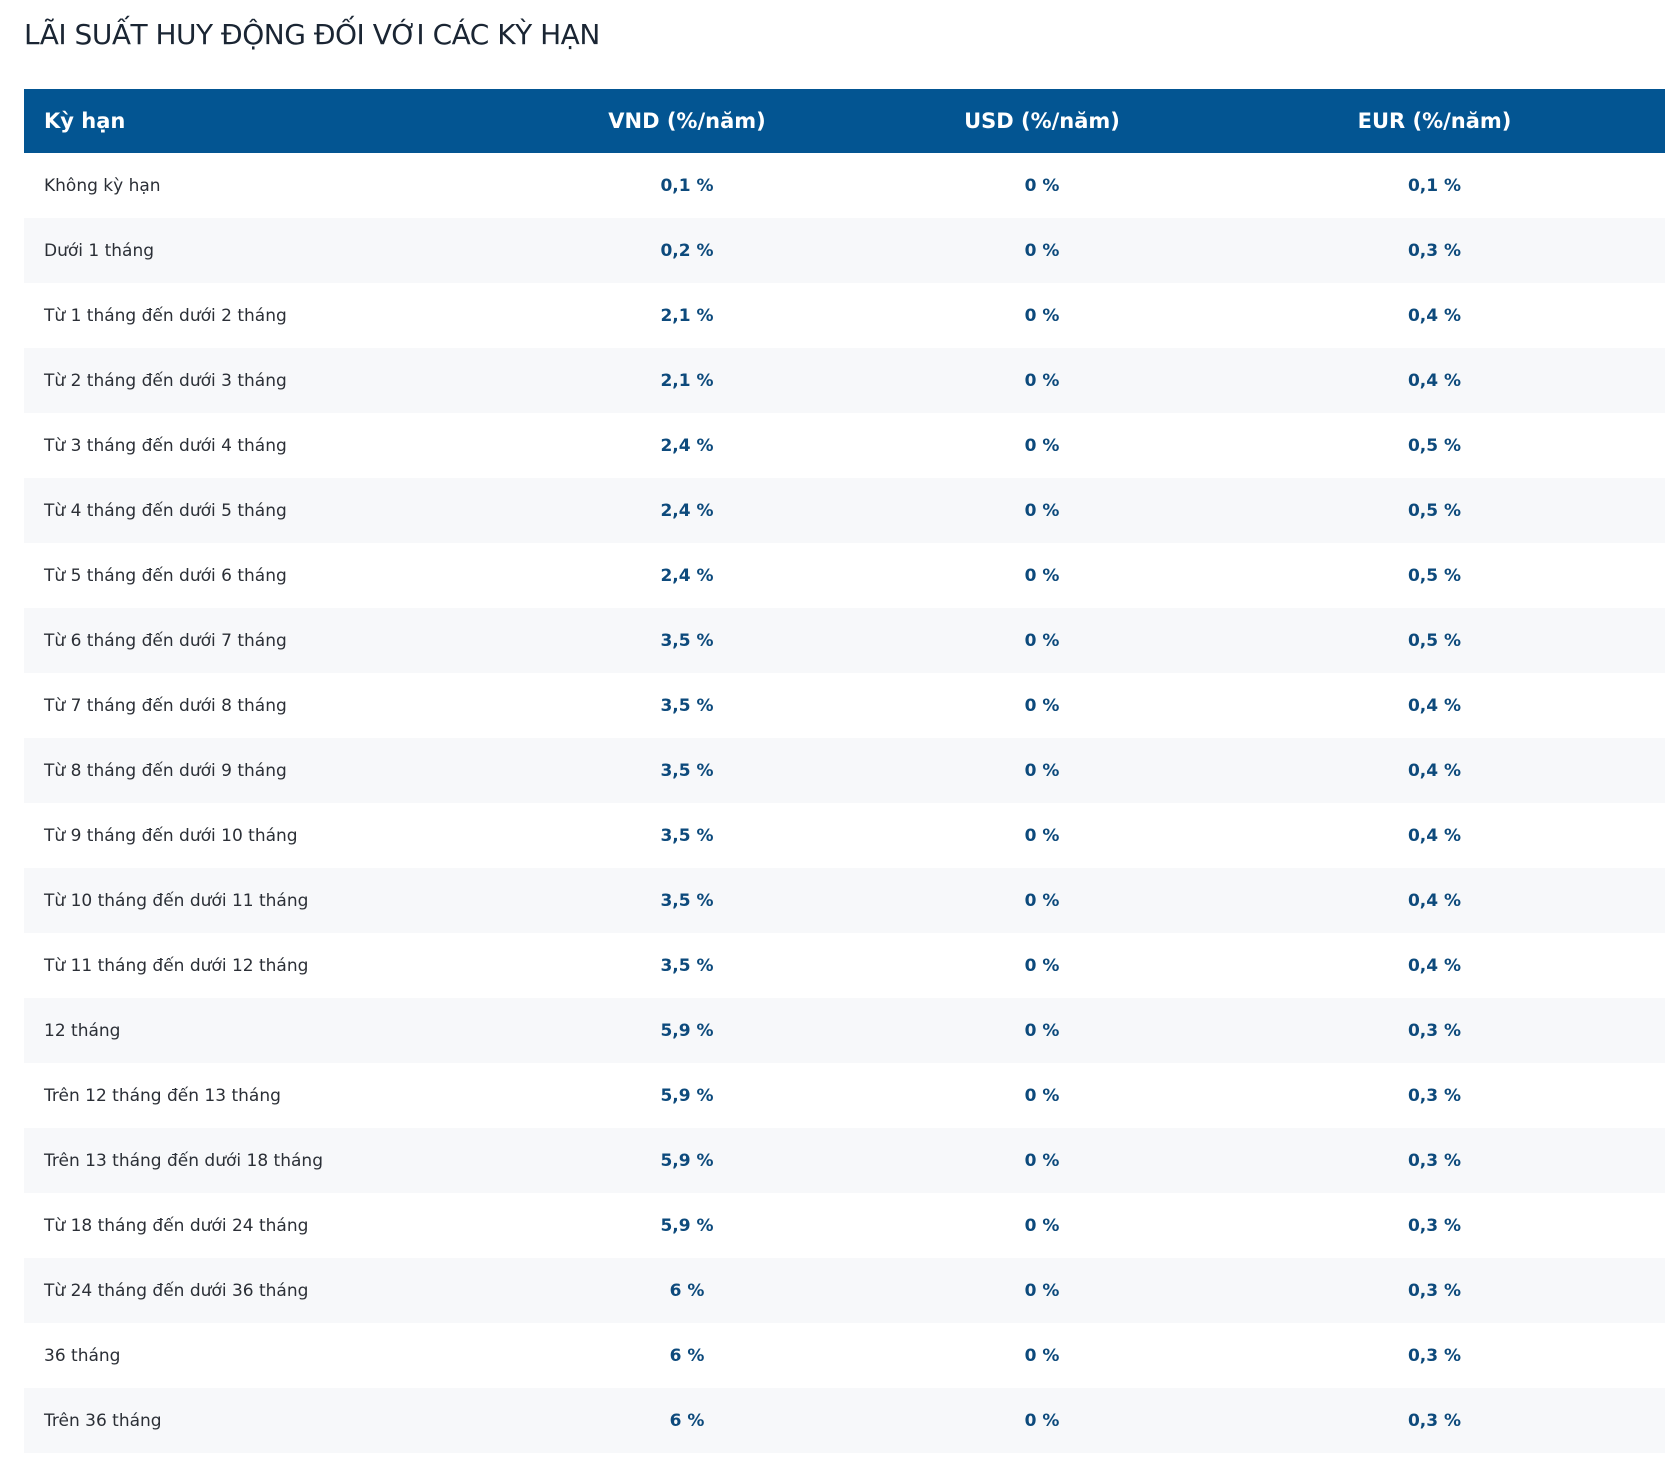 The width and height of the screenshot is (1676, 1459). What do you see at coordinates (259, 770) in the screenshot?
I see `term-cell: Từ 8 tháng đến dưới 9 tháng` at bounding box center [259, 770].